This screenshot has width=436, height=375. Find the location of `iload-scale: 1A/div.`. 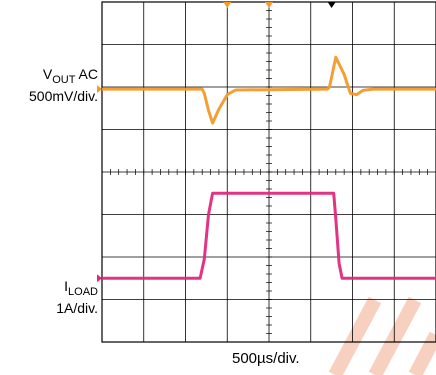

iload-scale: 1A/div. is located at coordinates (77, 307).